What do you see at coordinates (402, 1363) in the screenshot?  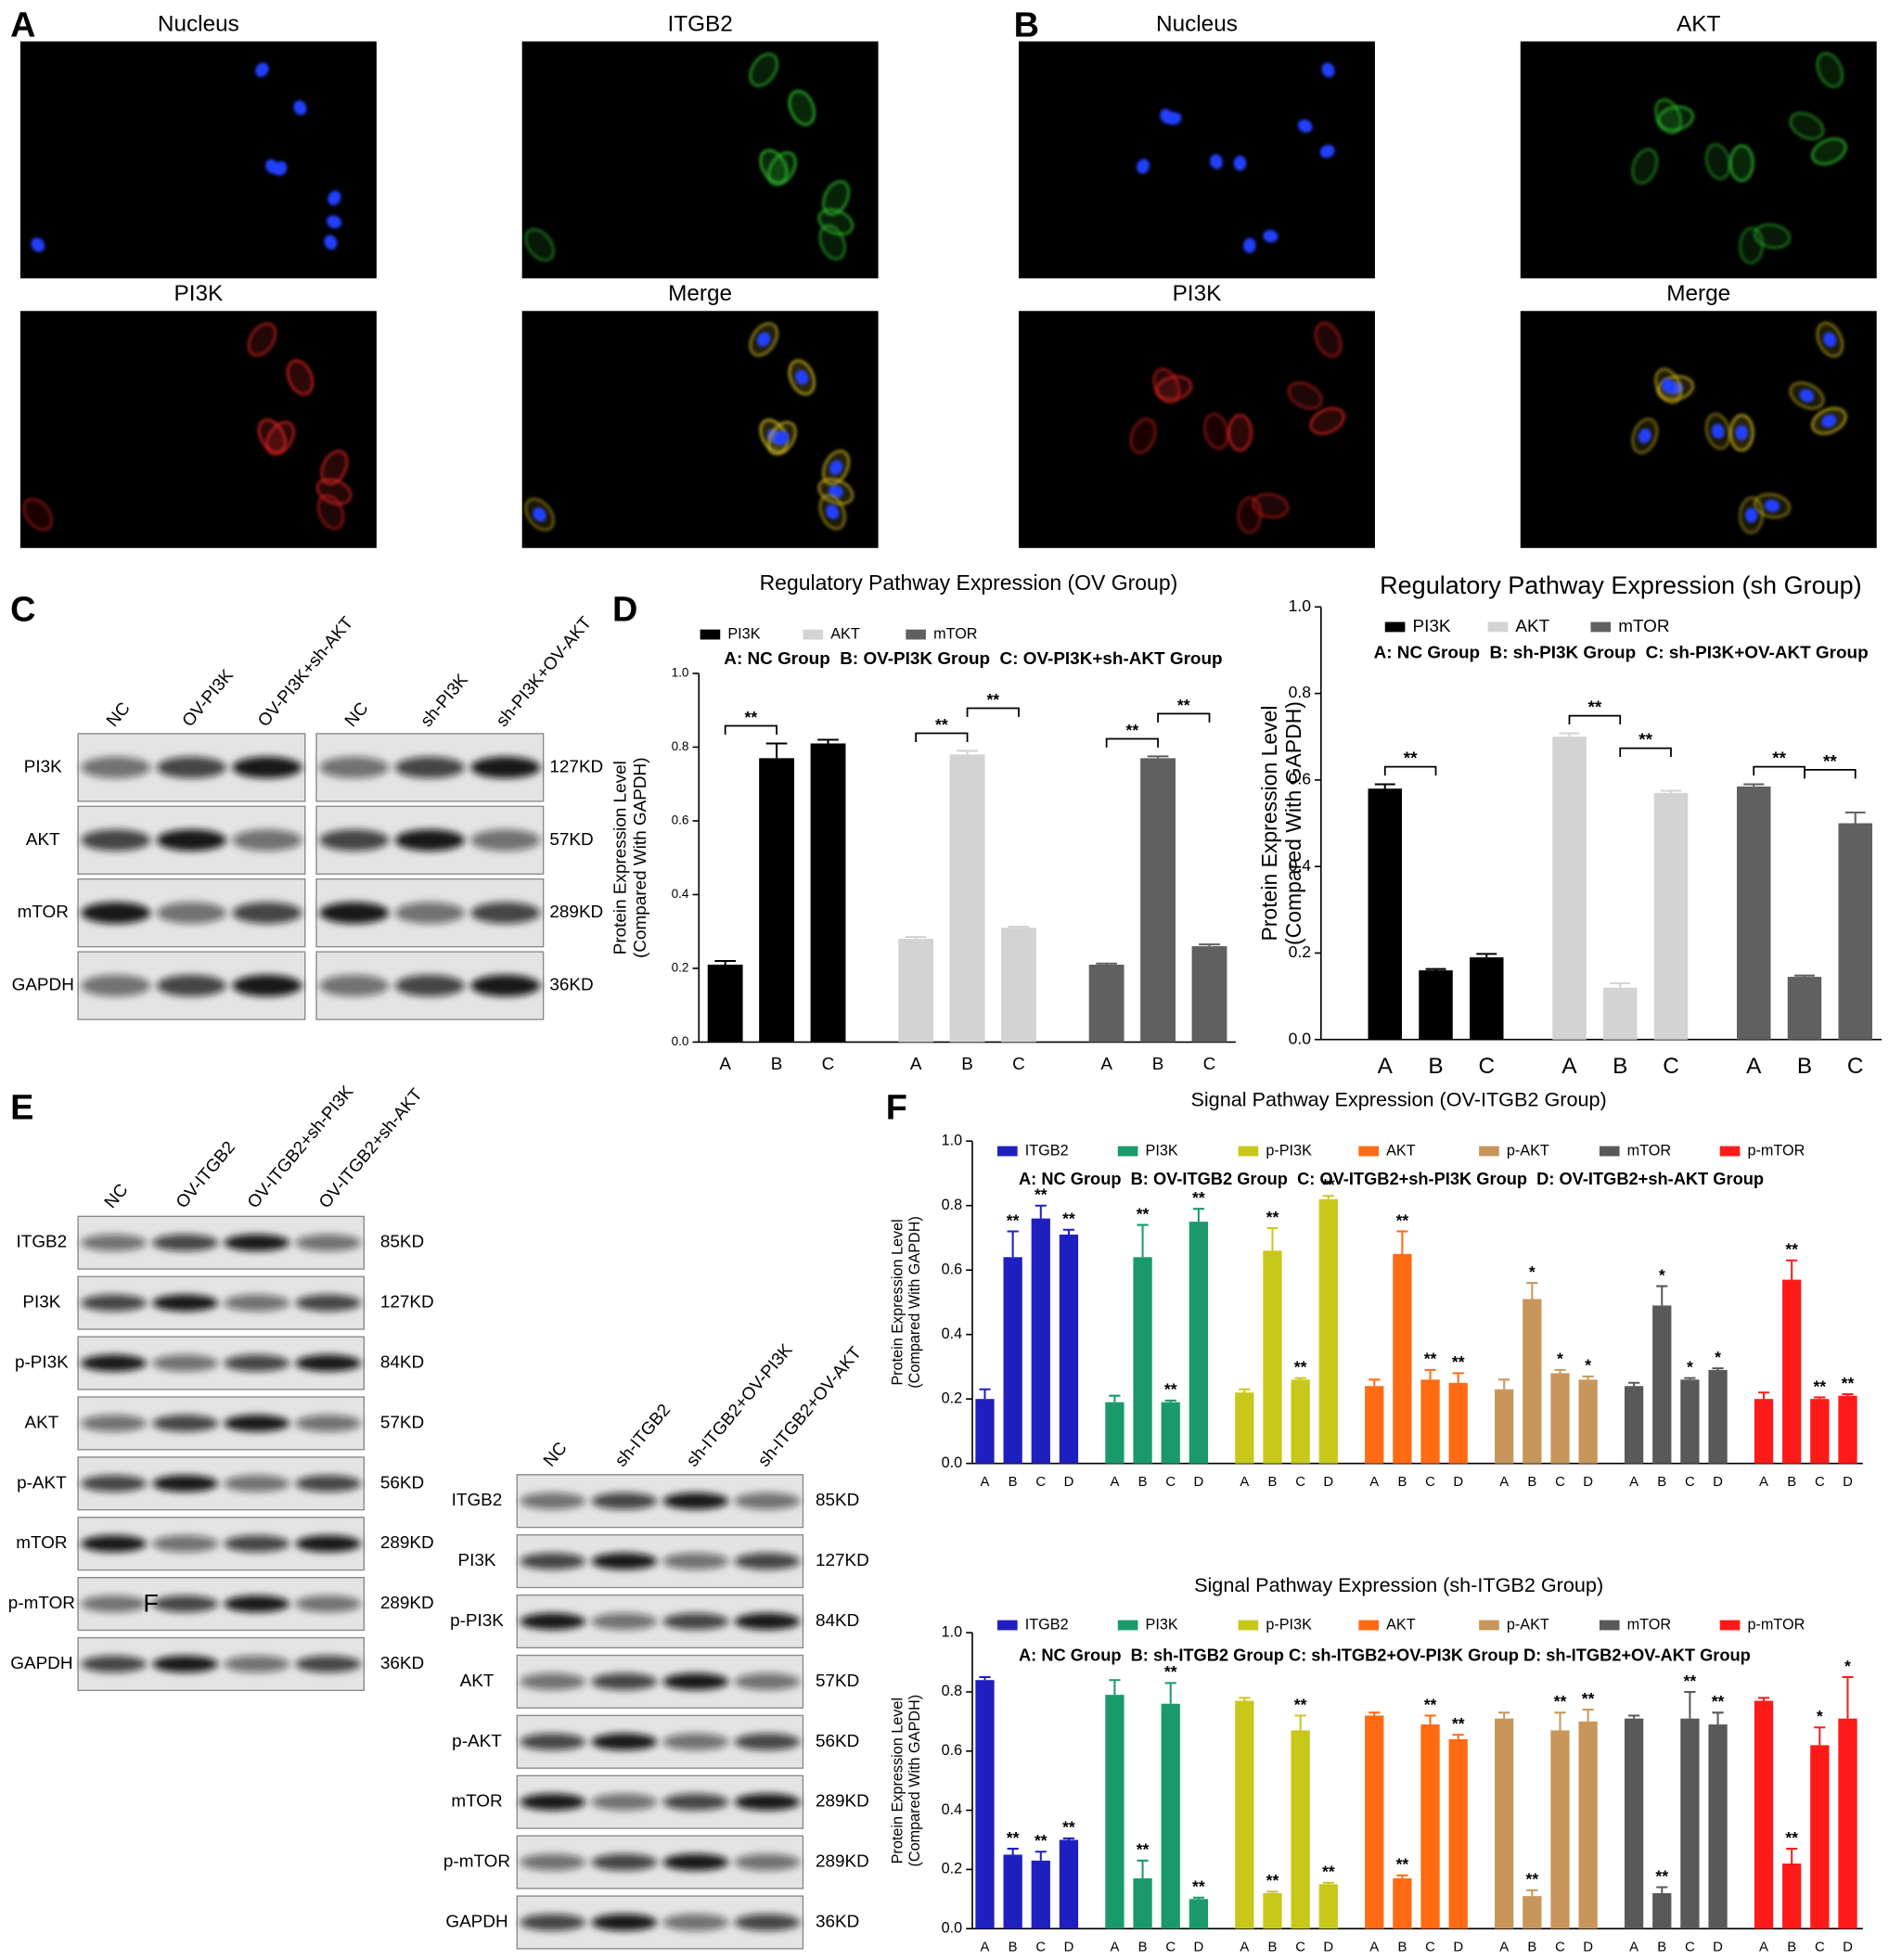 I see `size-label: 84KD` at bounding box center [402, 1363].